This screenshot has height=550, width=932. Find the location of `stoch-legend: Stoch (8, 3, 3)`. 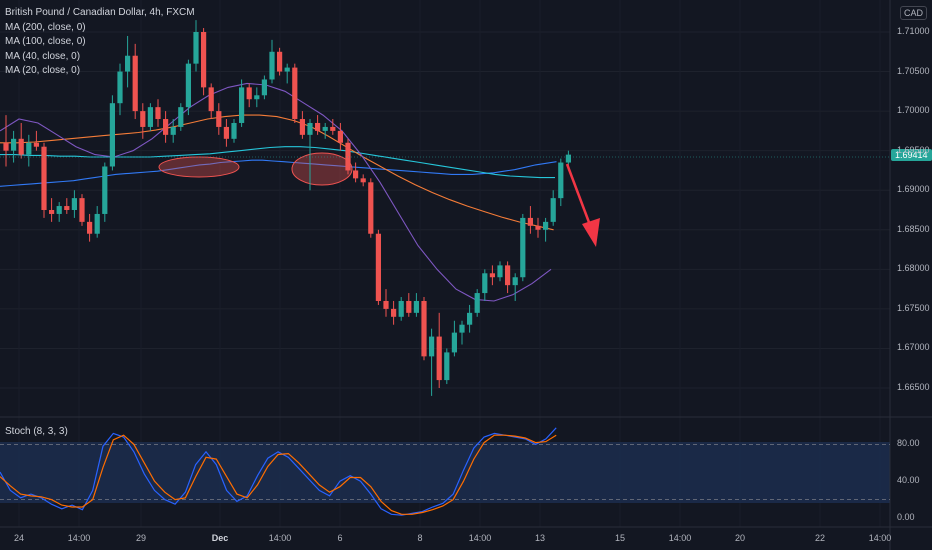

stoch-legend: Stoch (8, 3, 3) is located at coordinates (36, 431).